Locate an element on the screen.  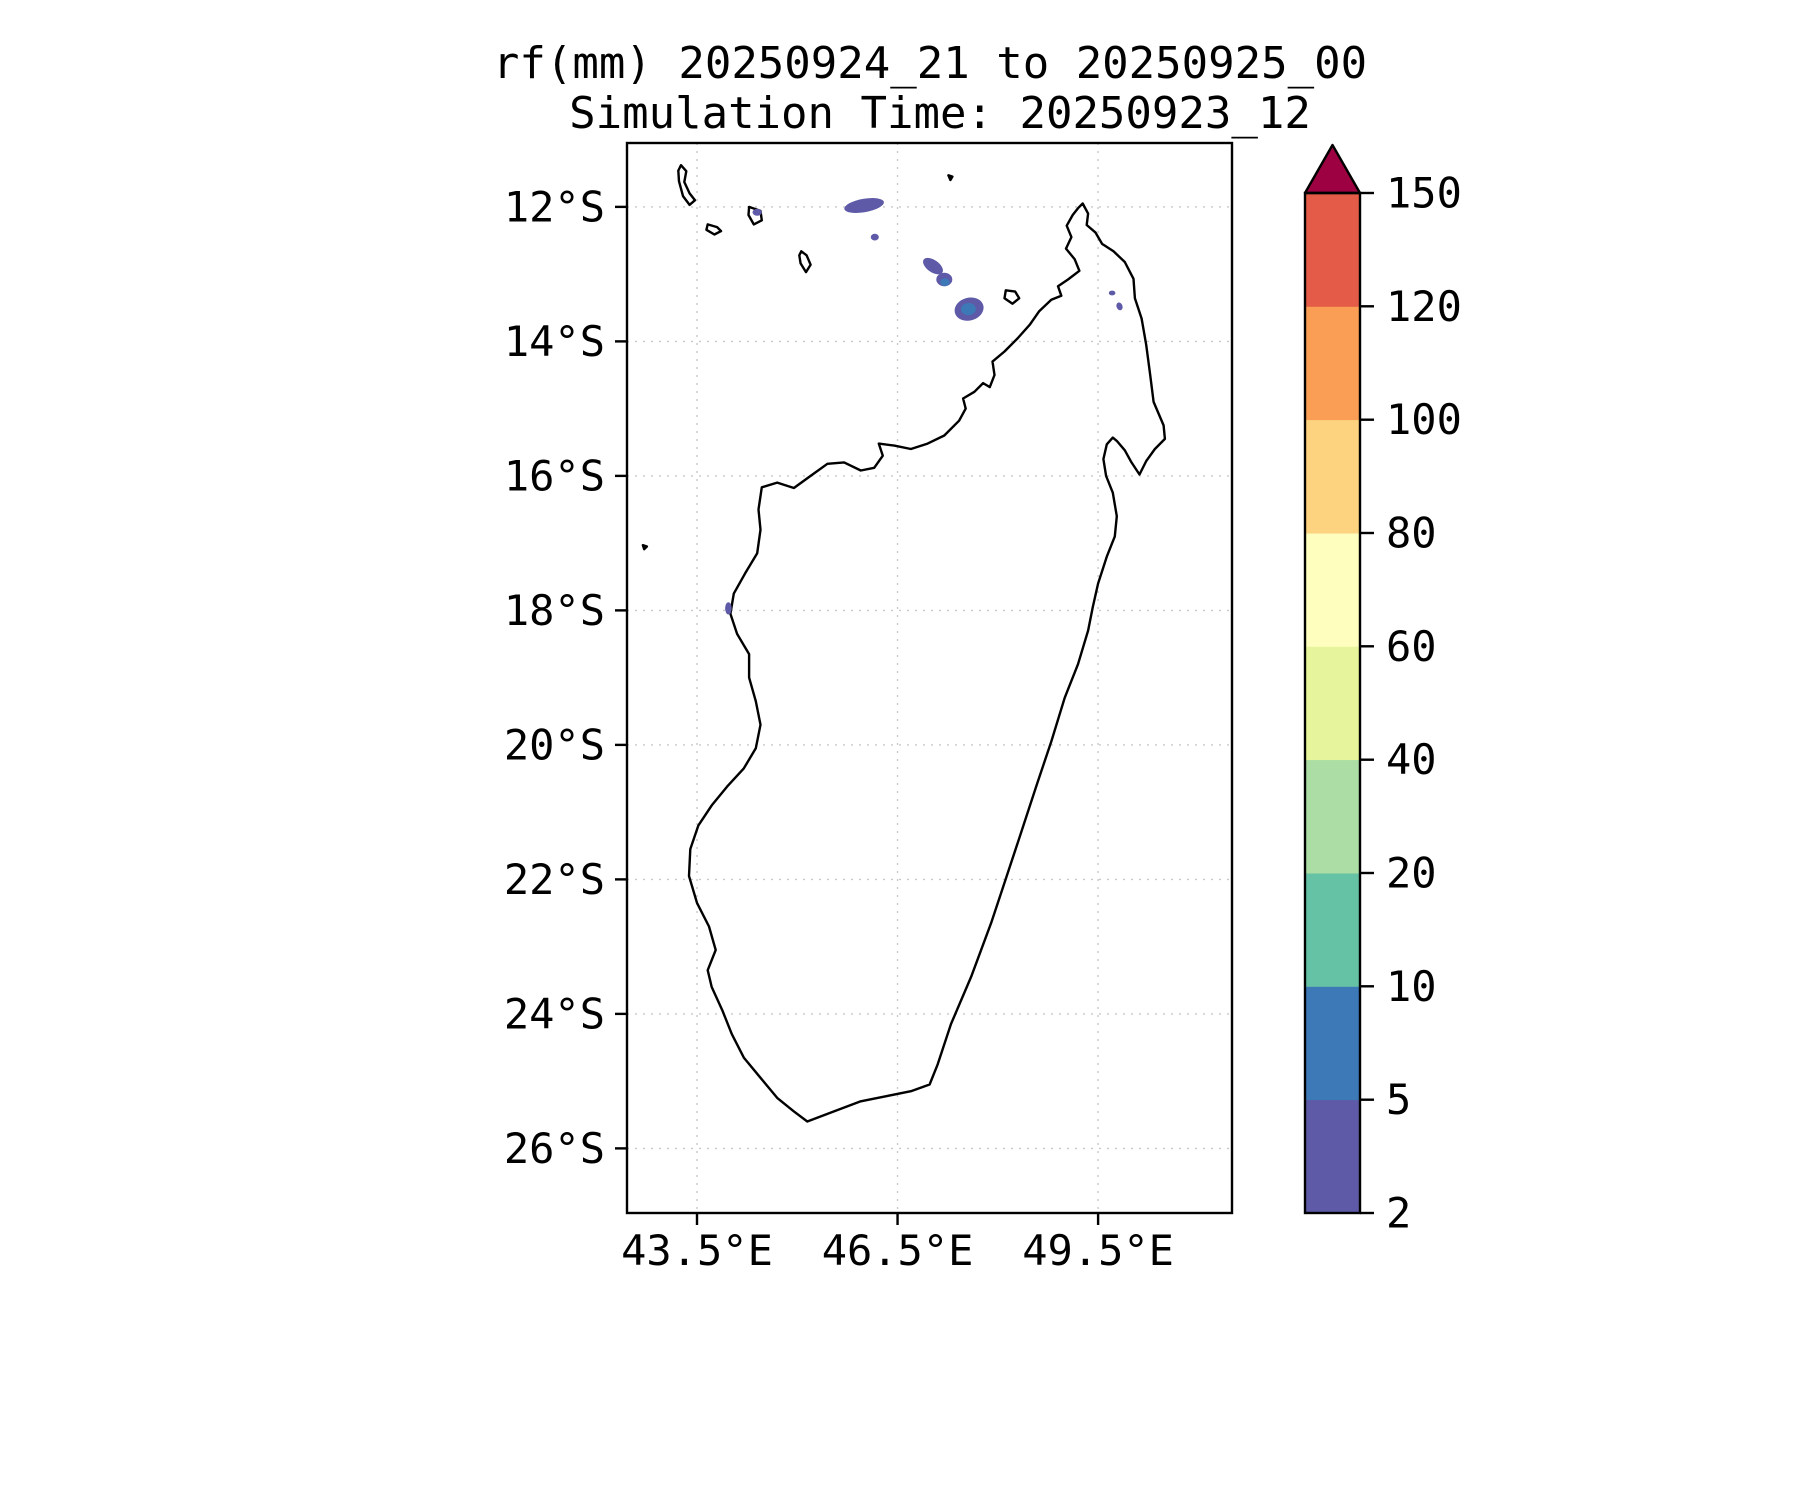
colorbar-tick-label: 2 is located at coordinates (1398, 1213).